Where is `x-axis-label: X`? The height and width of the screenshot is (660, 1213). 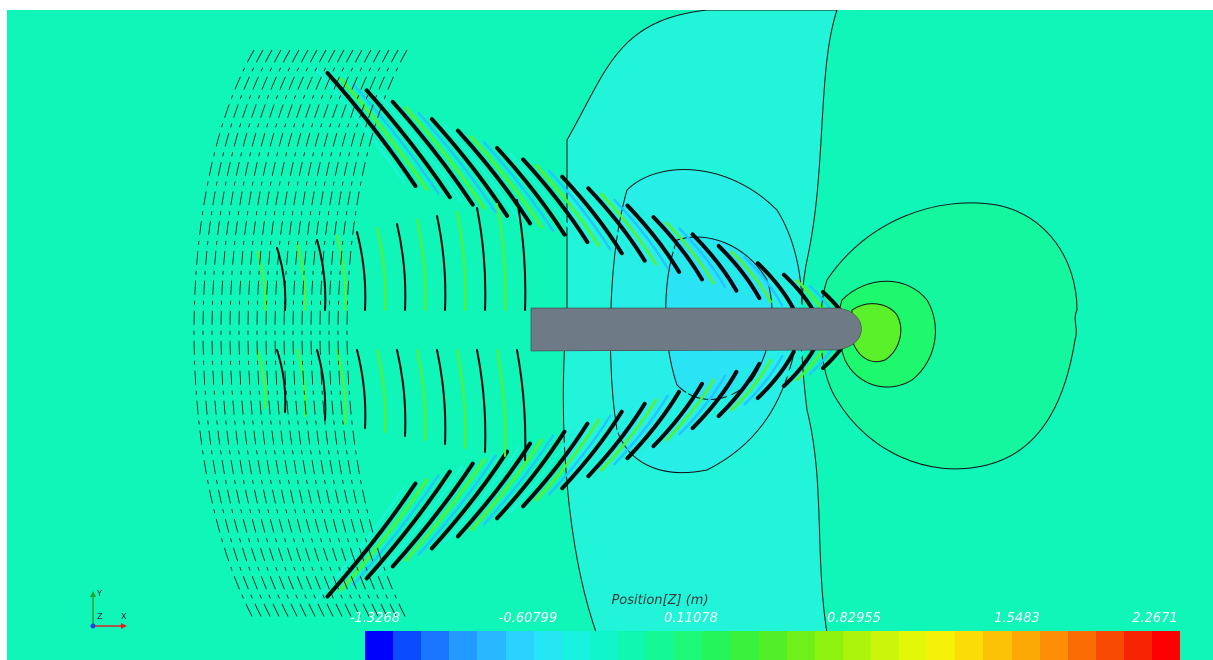
x-axis-label: X is located at coordinates (124, 616).